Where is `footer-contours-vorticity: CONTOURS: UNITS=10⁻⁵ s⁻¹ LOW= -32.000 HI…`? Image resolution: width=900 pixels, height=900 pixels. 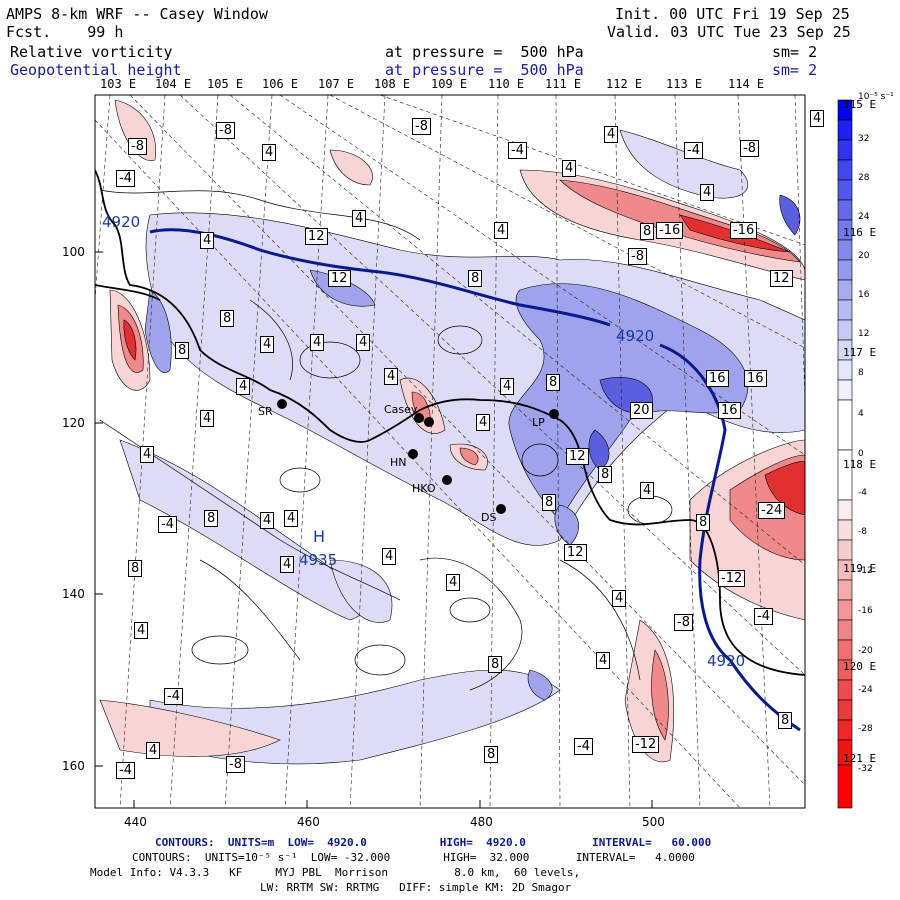
footer-contours-vorticity: CONTOURS: UNITS=10⁻⁵ s⁻¹ LOW= -32.000 HI… is located at coordinates (413, 857).